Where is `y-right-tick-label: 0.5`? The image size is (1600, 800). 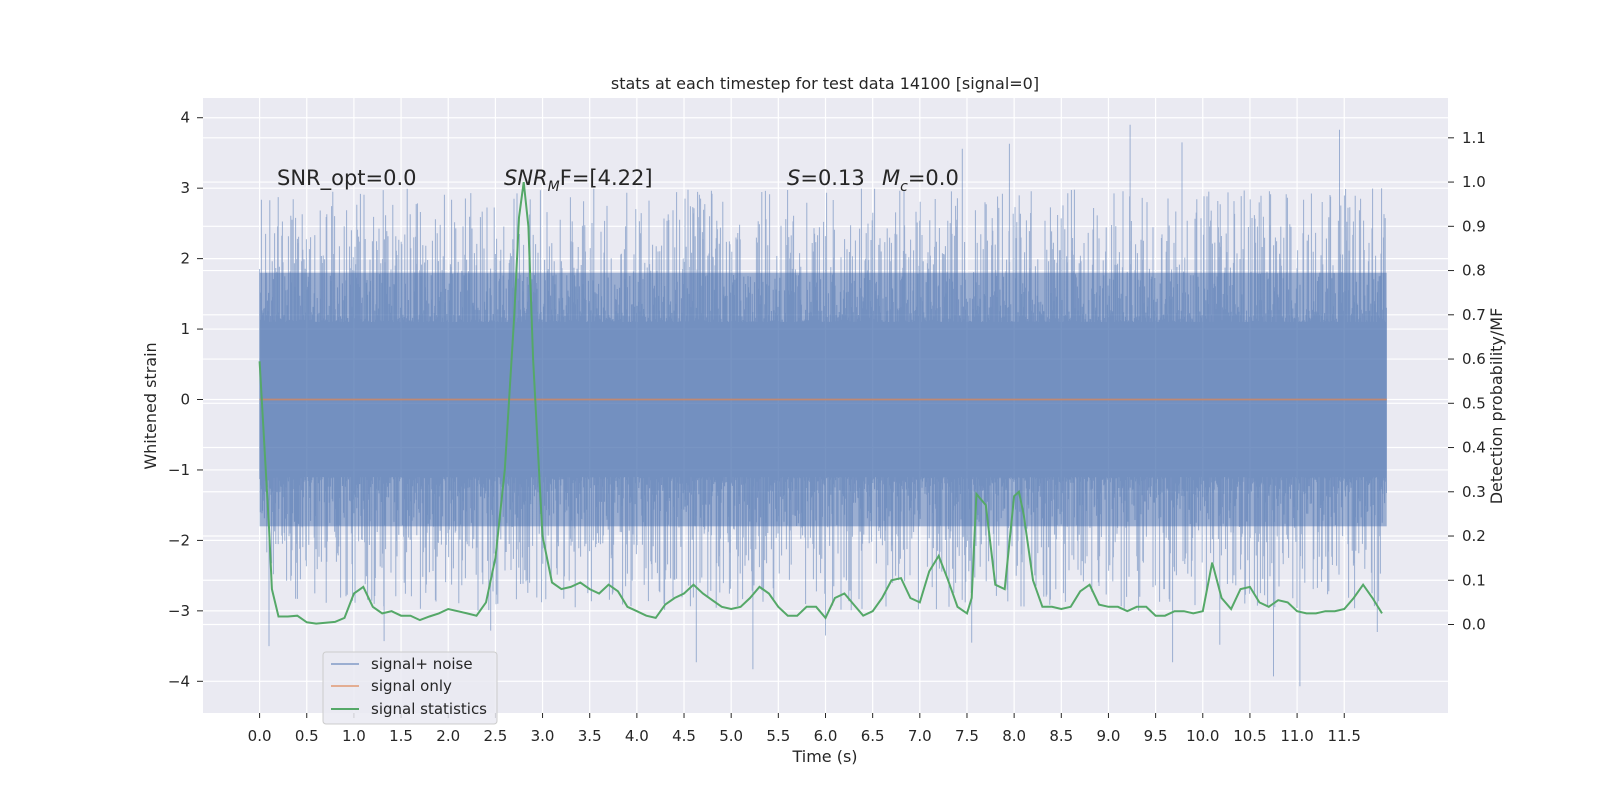 y-right-tick-label: 0.5 is located at coordinates (1474, 403).